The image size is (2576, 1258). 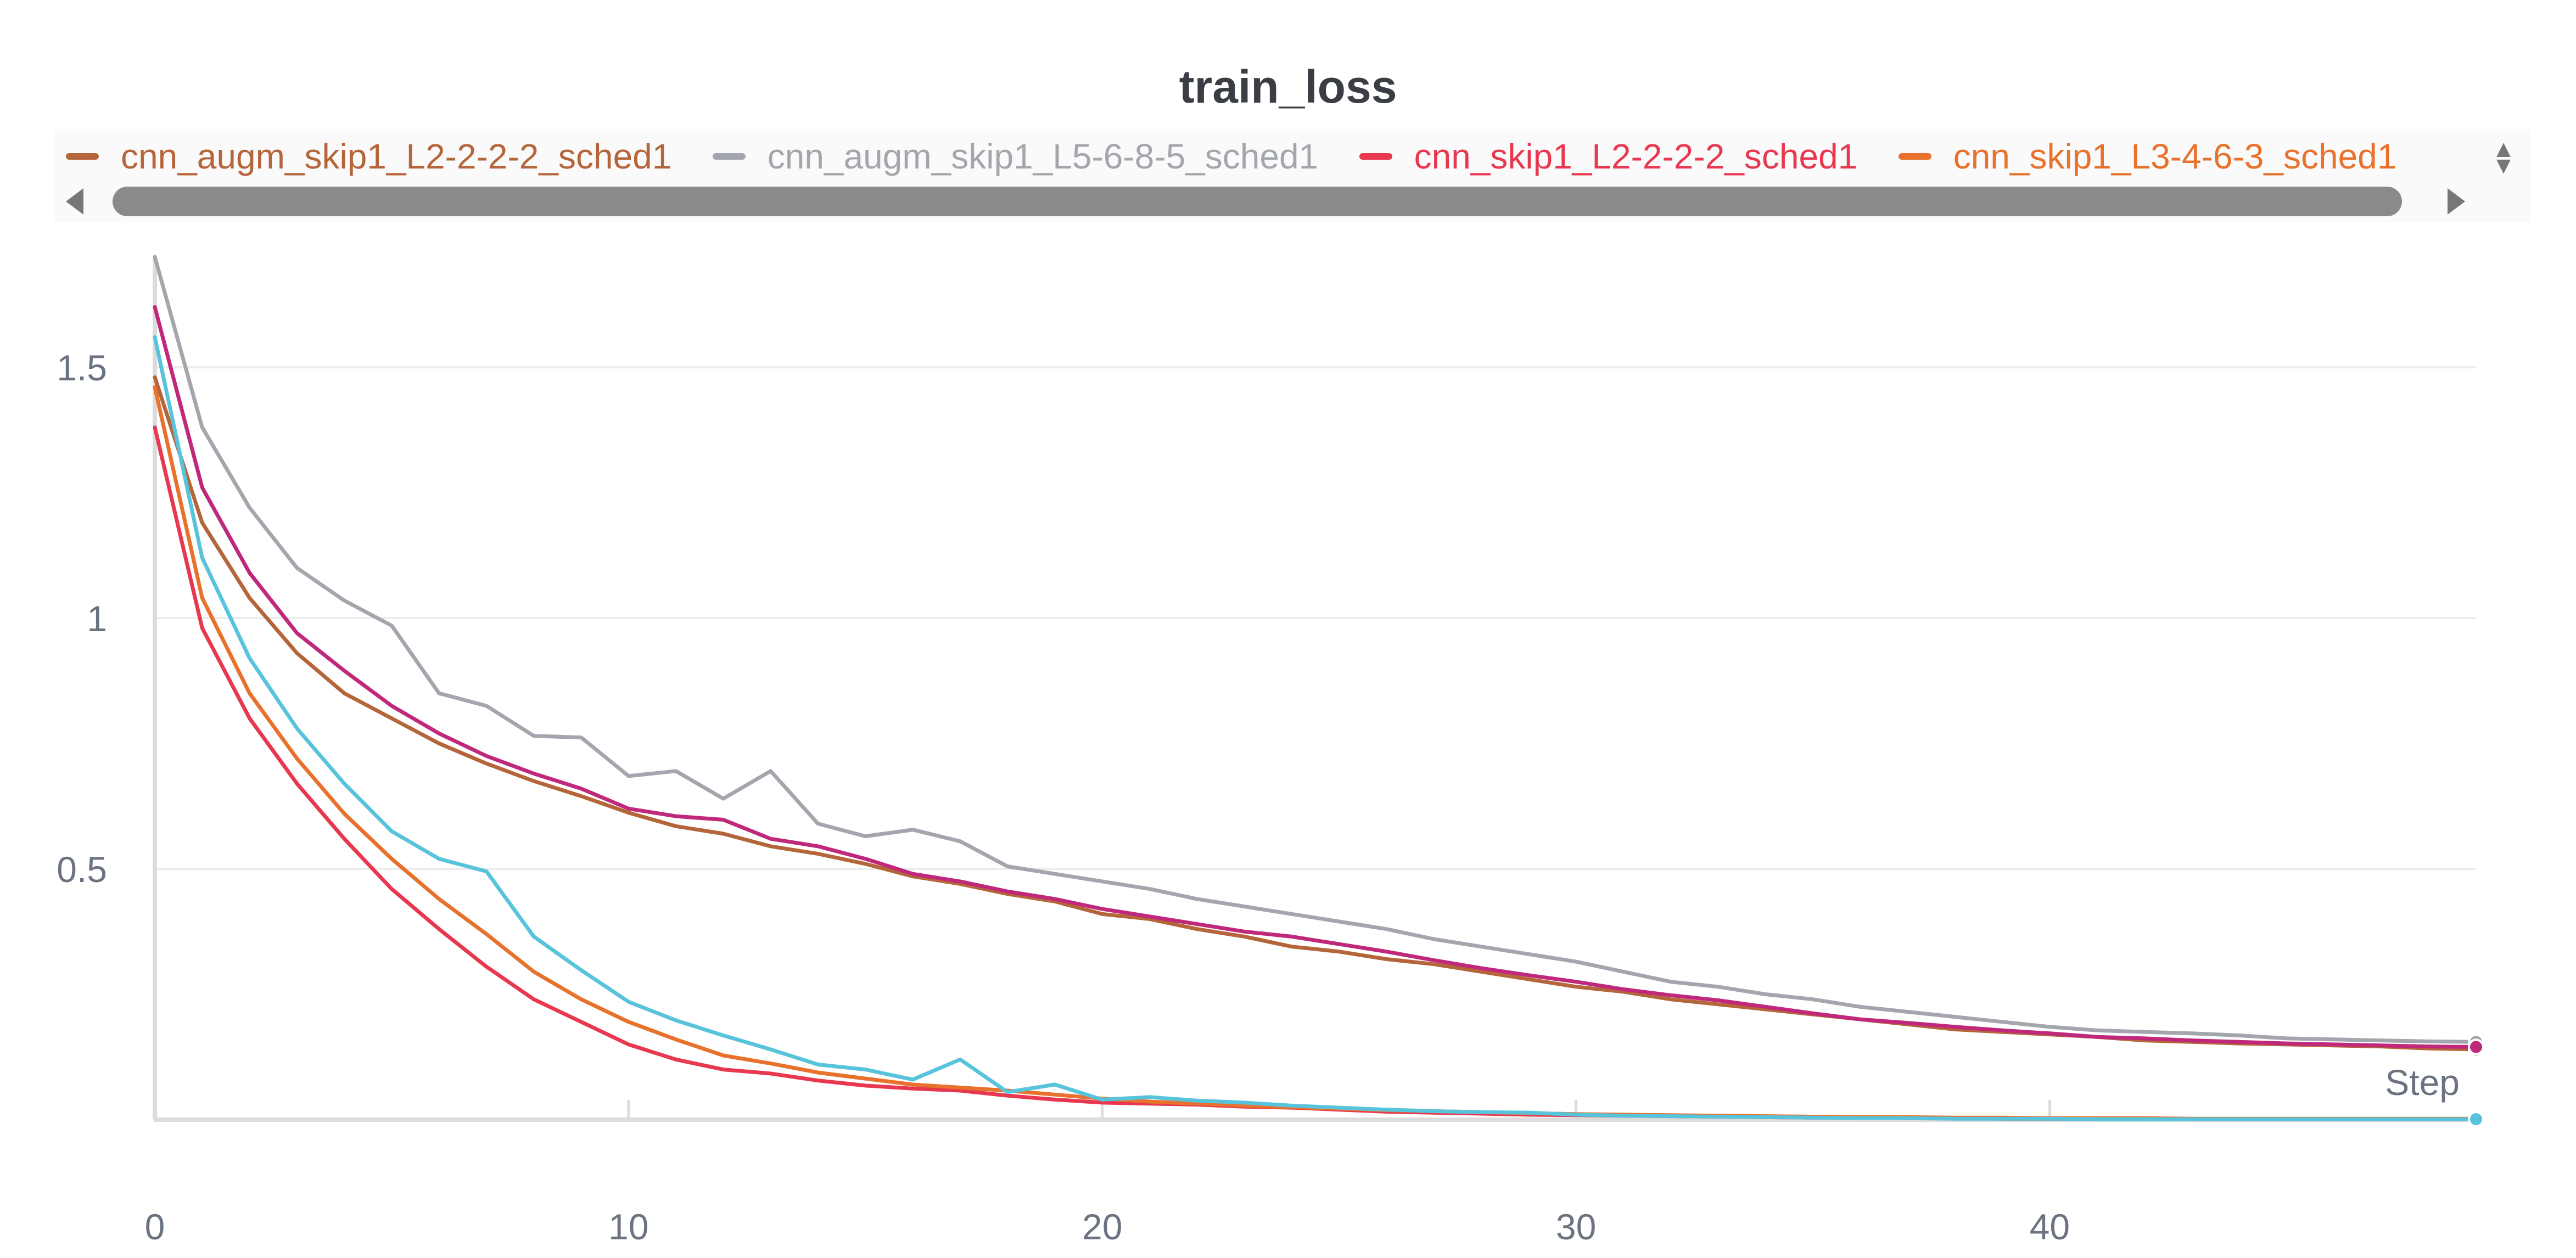 What do you see at coordinates (2503, 157) in the screenshot?
I see `legend-scroll-updown-icon: ▲ ▼` at bounding box center [2503, 157].